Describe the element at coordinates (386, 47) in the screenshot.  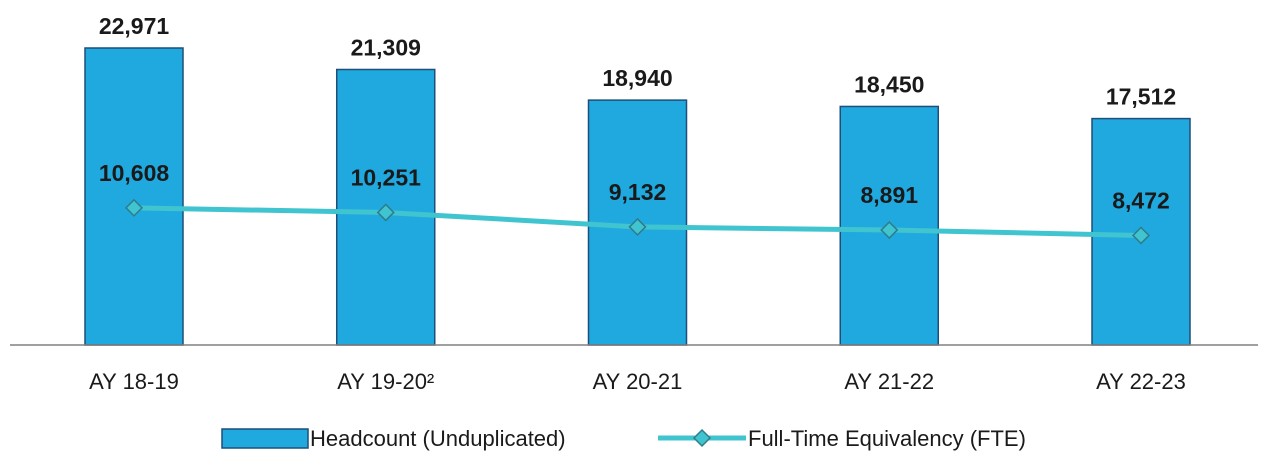
I see `headcount-data-label: 21,309` at that location.